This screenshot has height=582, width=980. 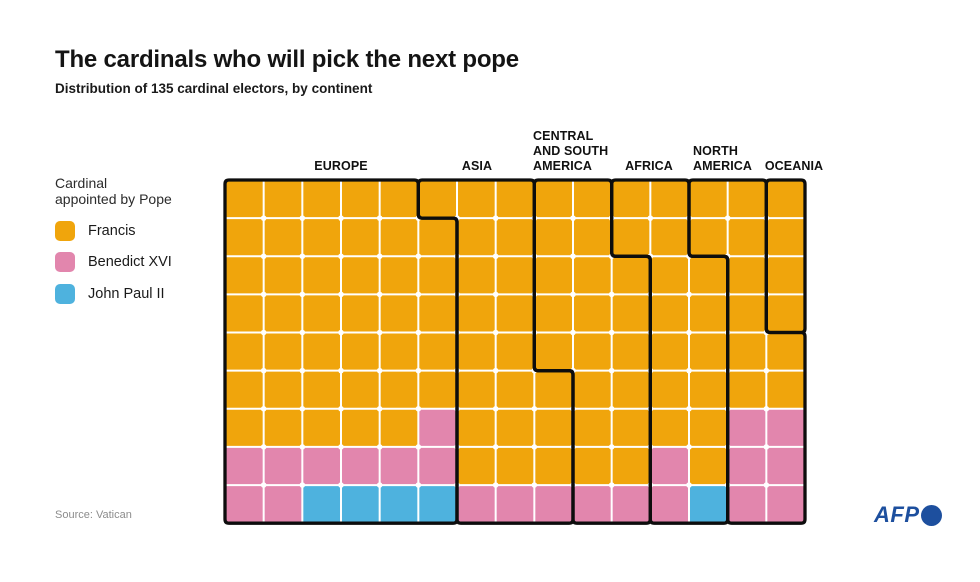 What do you see at coordinates (112, 231) in the screenshot?
I see `legend-label-francis: Francis` at bounding box center [112, 231].